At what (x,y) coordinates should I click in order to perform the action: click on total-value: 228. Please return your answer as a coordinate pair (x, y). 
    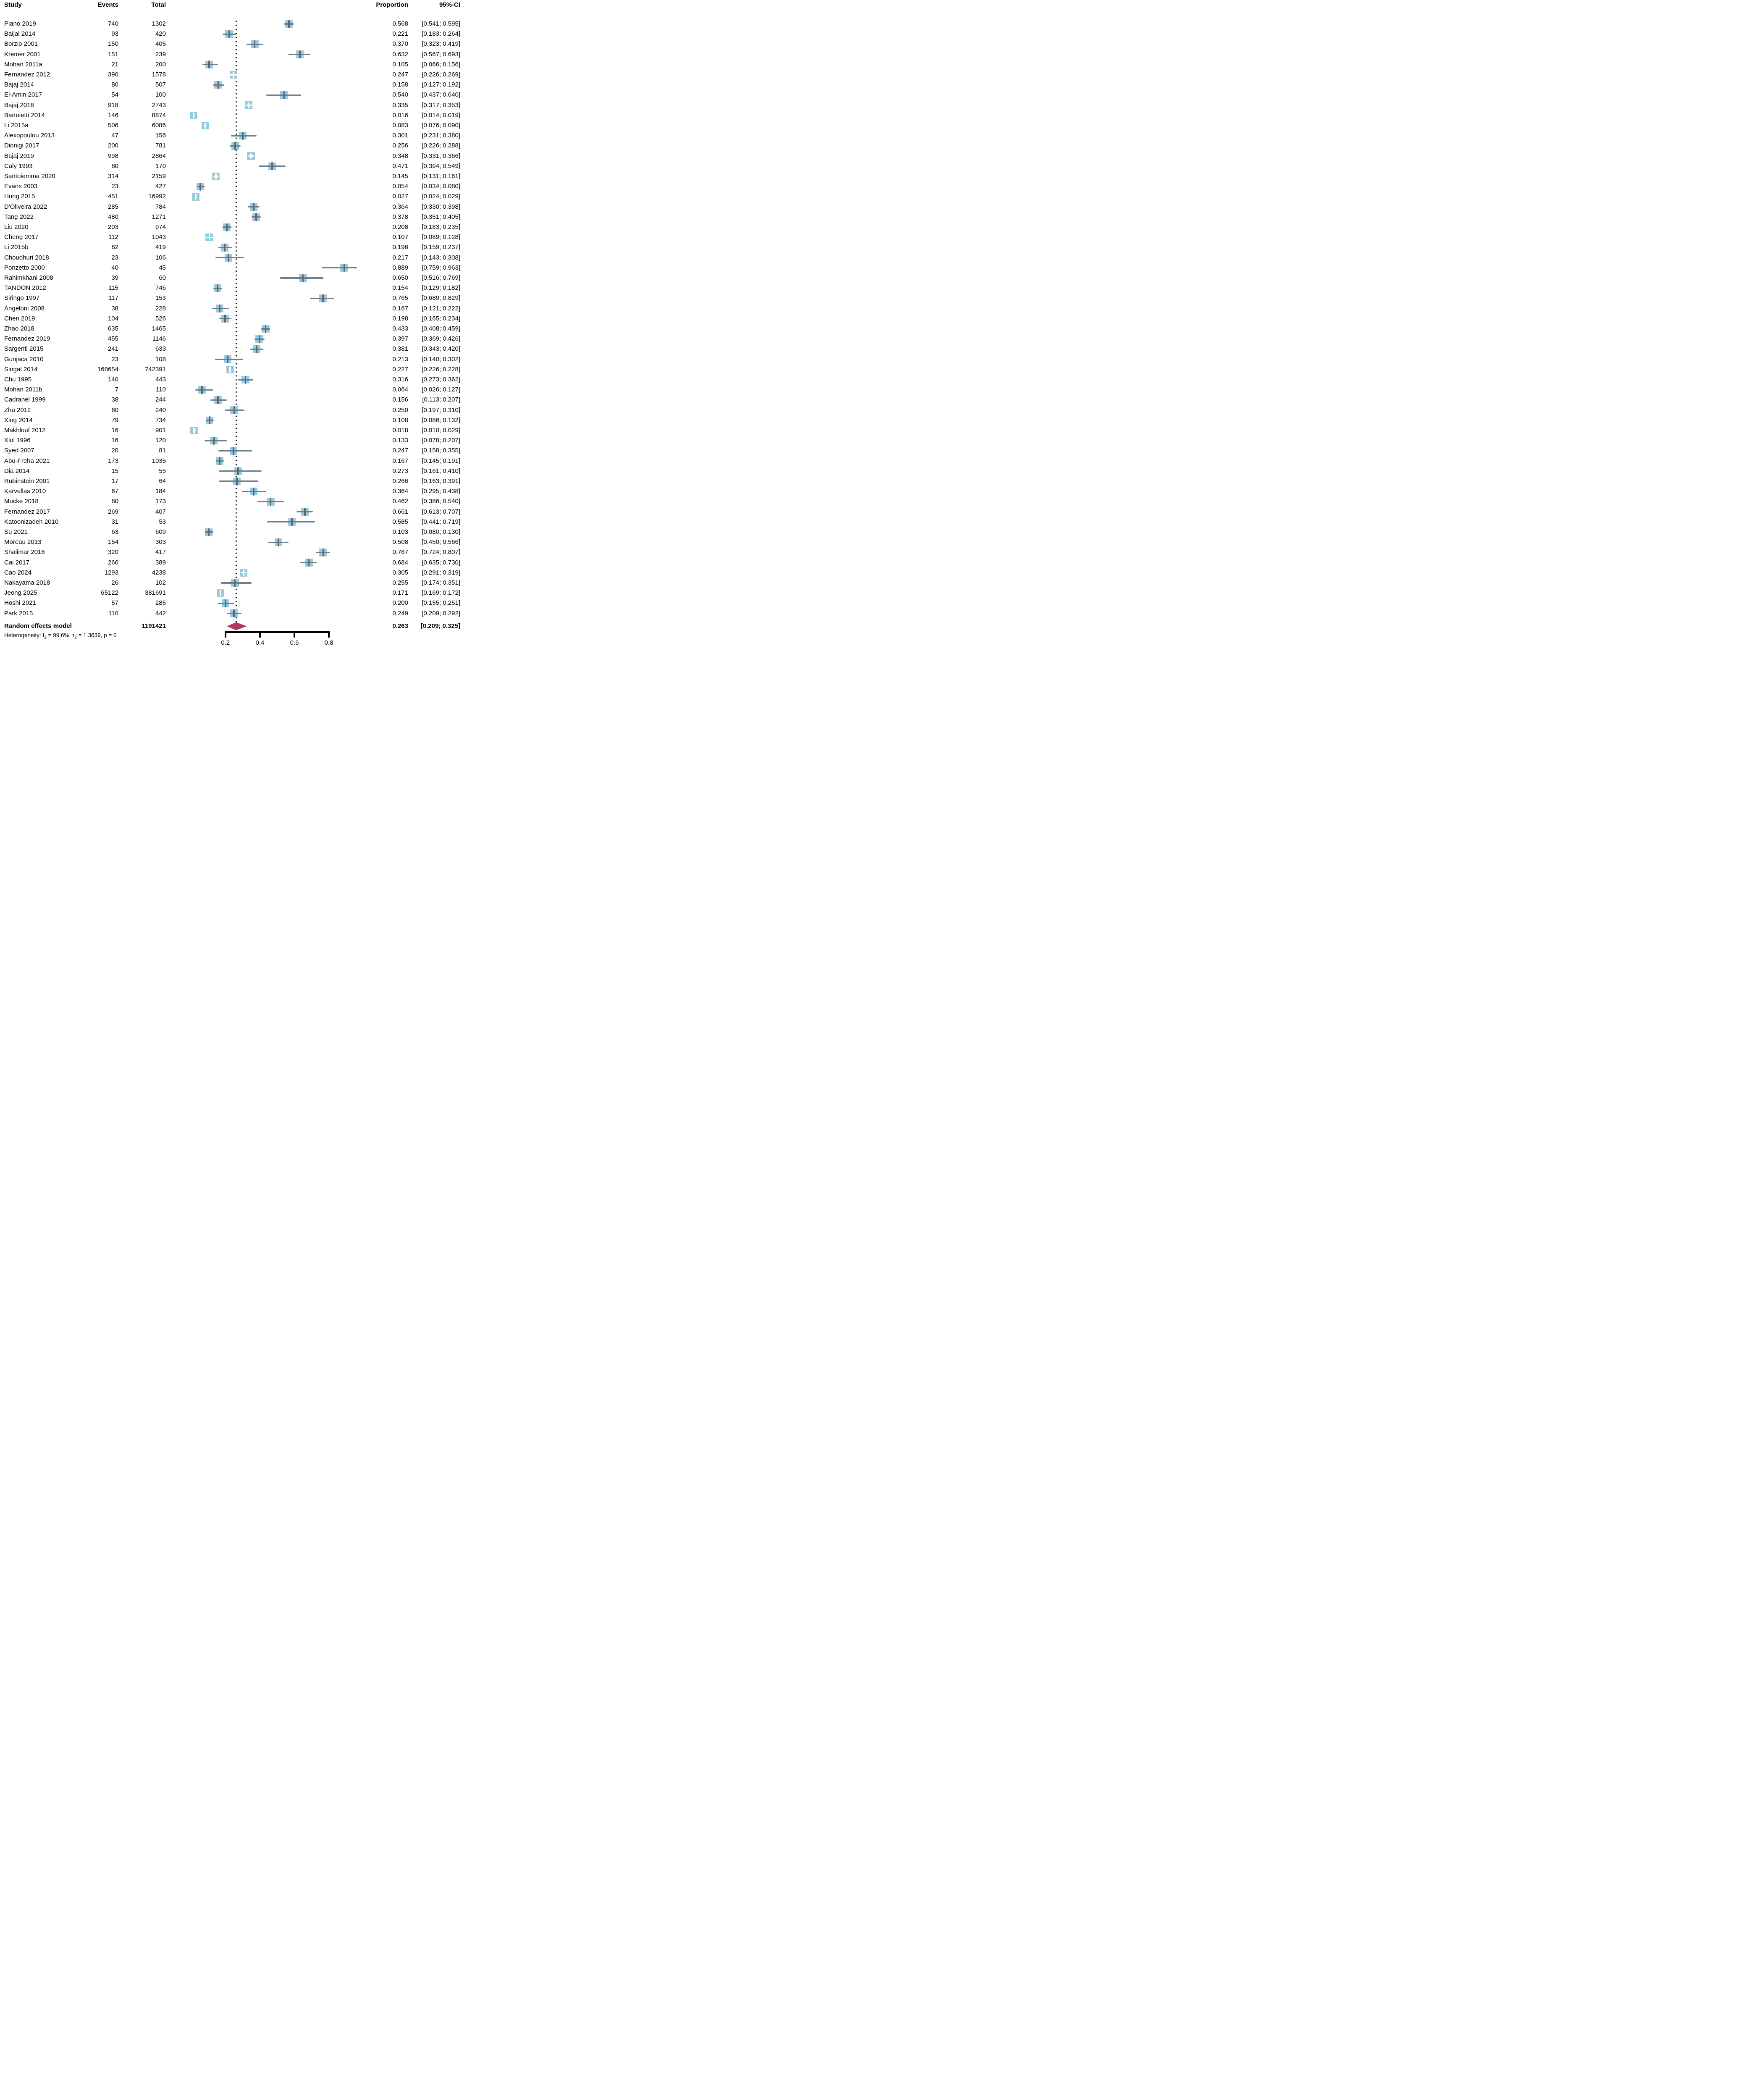
    Looking at the image, I should click on (160, 308).